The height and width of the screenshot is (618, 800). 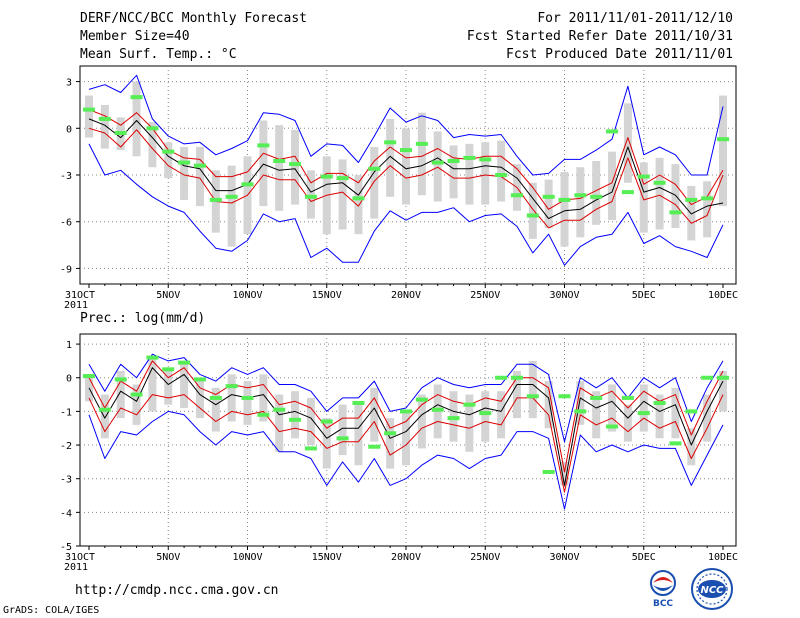 I want to click on chart-0-xtick-label: 20NOV, so click(x=406, y=295).